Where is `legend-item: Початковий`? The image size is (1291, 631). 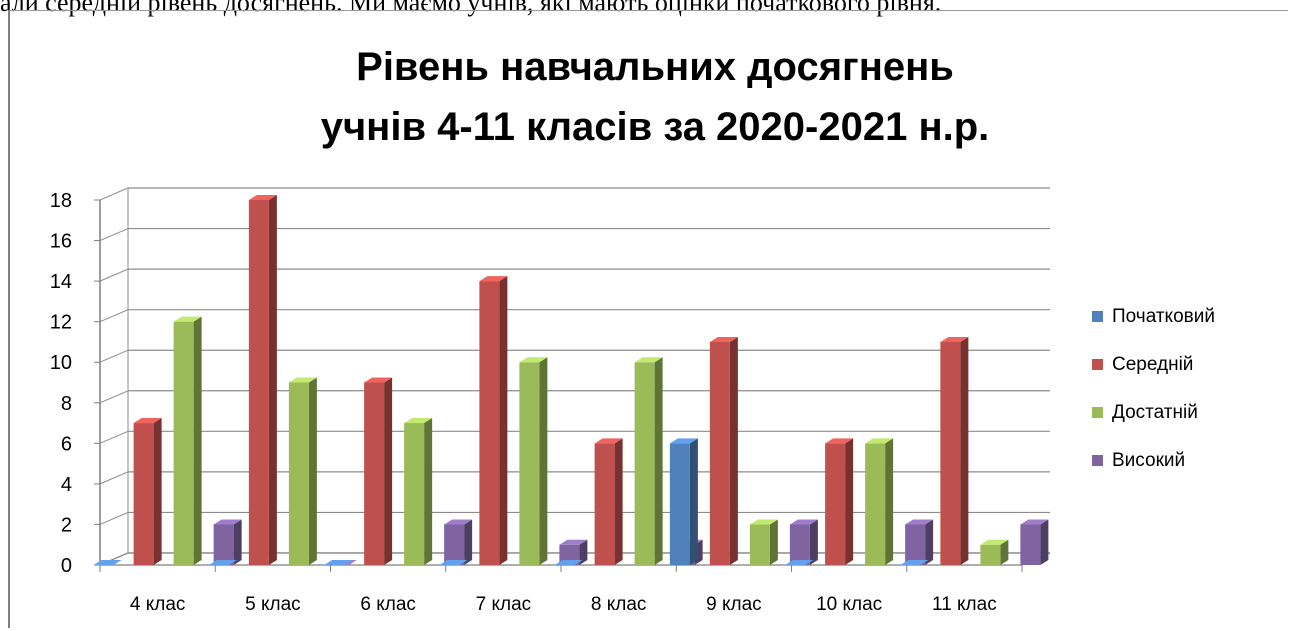 legend-item: Початковий is located at coordinates (1153, 316).